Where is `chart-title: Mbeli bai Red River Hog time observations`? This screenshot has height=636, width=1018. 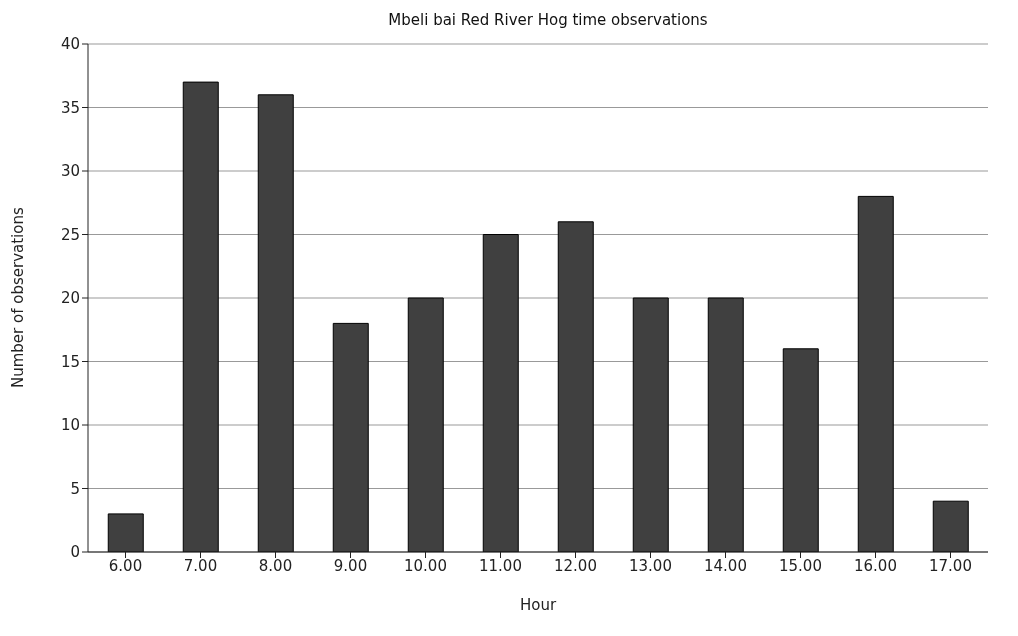
chart-title: Mbeli bai Red River Hog time observations is located at coordinates (548, 20).